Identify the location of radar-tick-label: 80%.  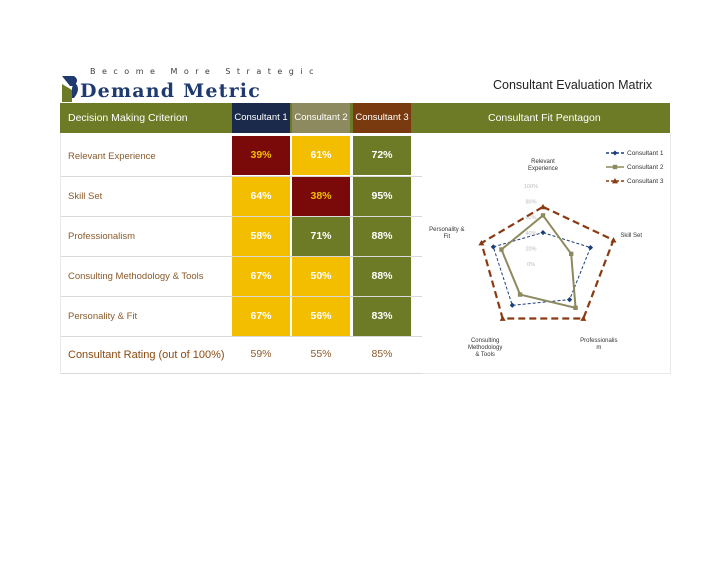
(530, 203).